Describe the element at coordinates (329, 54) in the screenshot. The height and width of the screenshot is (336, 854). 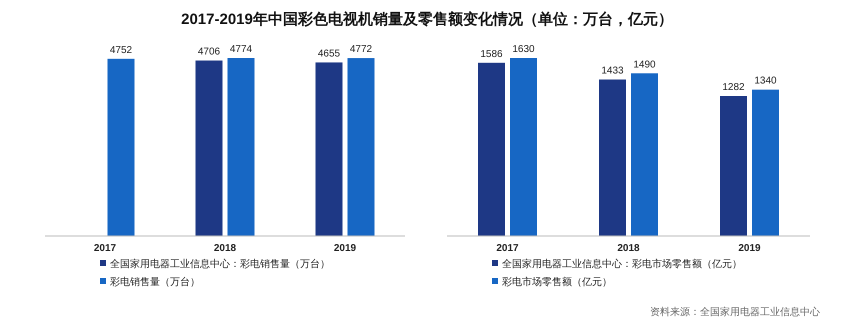
I see `data-label: 4655` at that location.